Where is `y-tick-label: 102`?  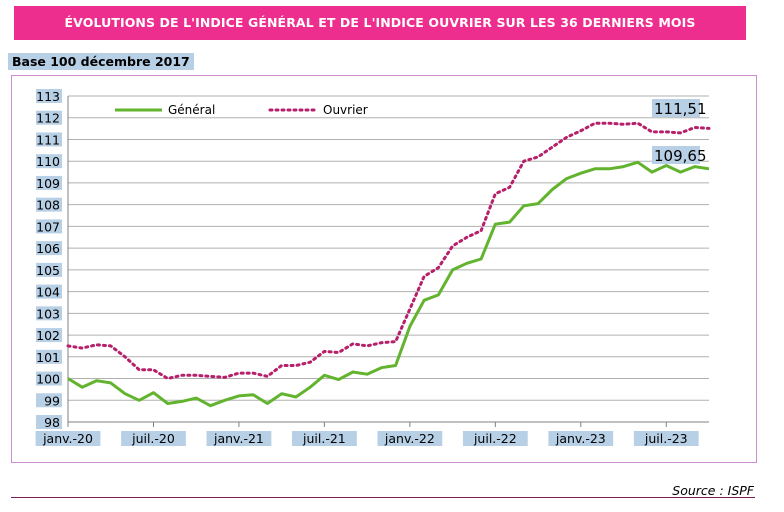 y-tick-label: 102 is located at coordinates (48, 335).